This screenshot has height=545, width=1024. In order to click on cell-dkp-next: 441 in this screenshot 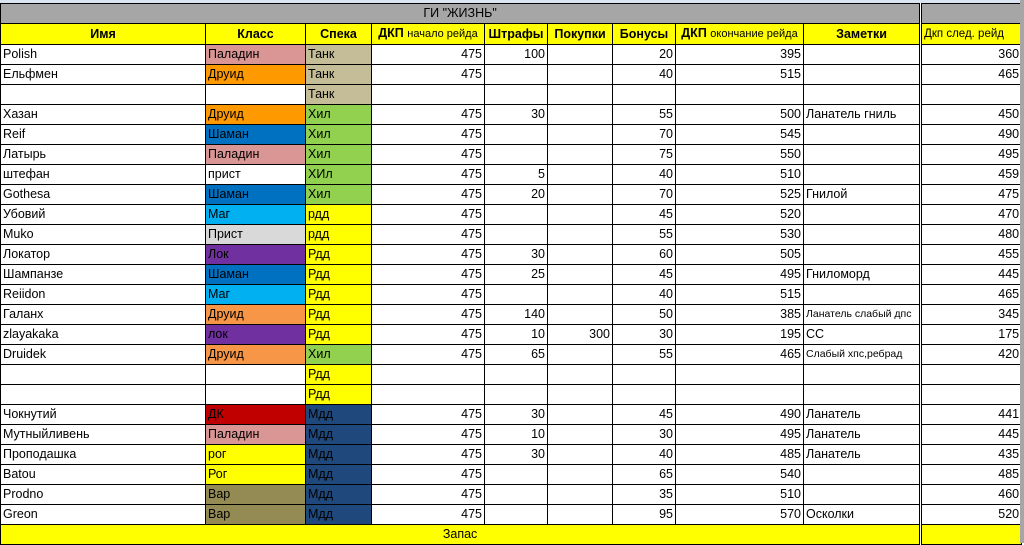, I will do `click(971, 414)`.